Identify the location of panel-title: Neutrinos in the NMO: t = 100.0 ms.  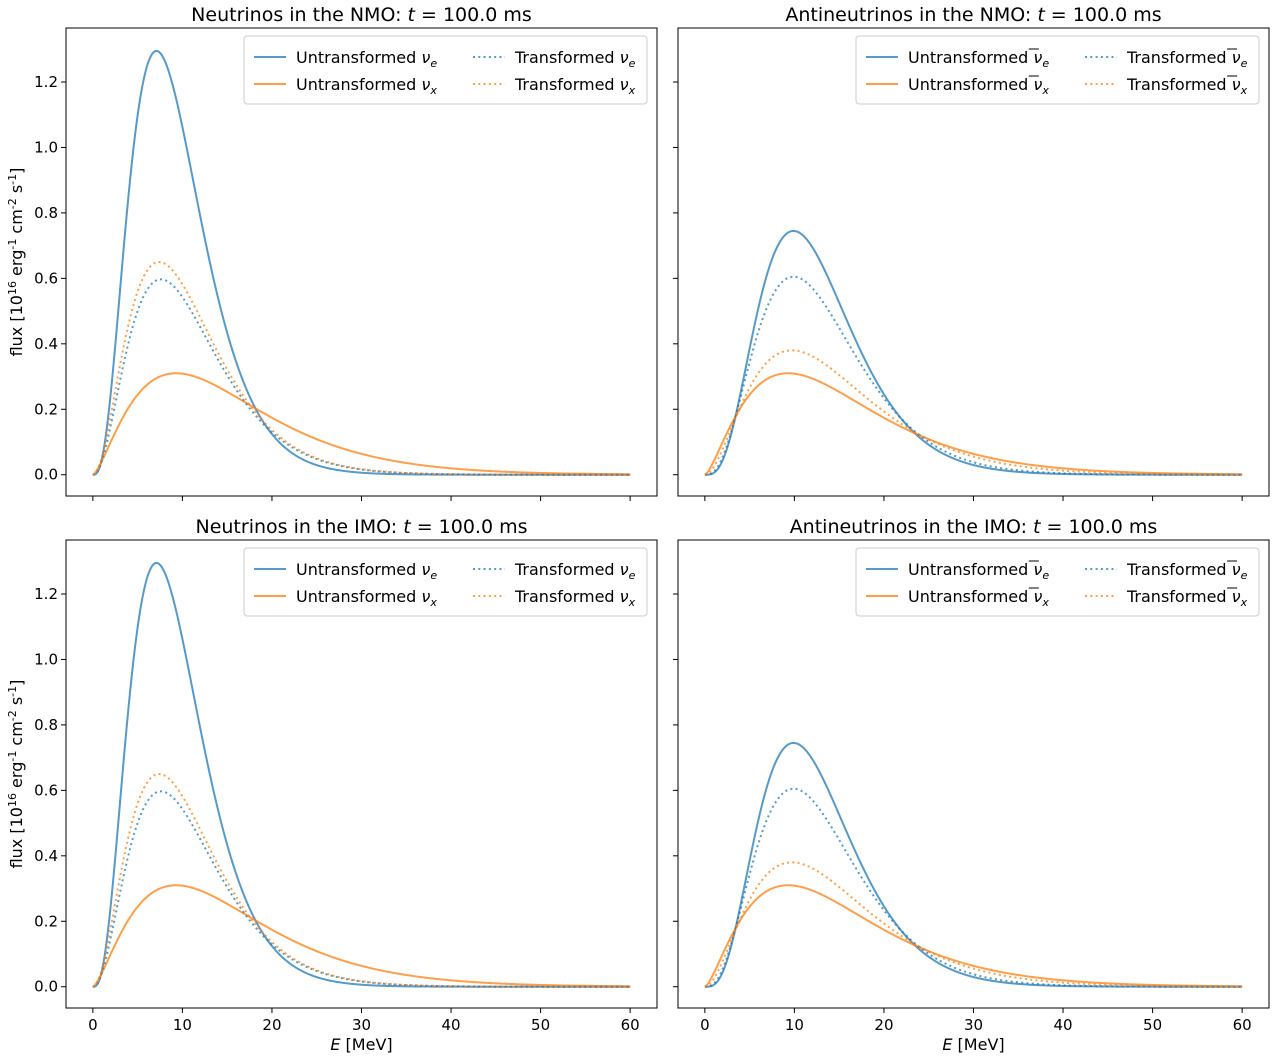
(361, 15).